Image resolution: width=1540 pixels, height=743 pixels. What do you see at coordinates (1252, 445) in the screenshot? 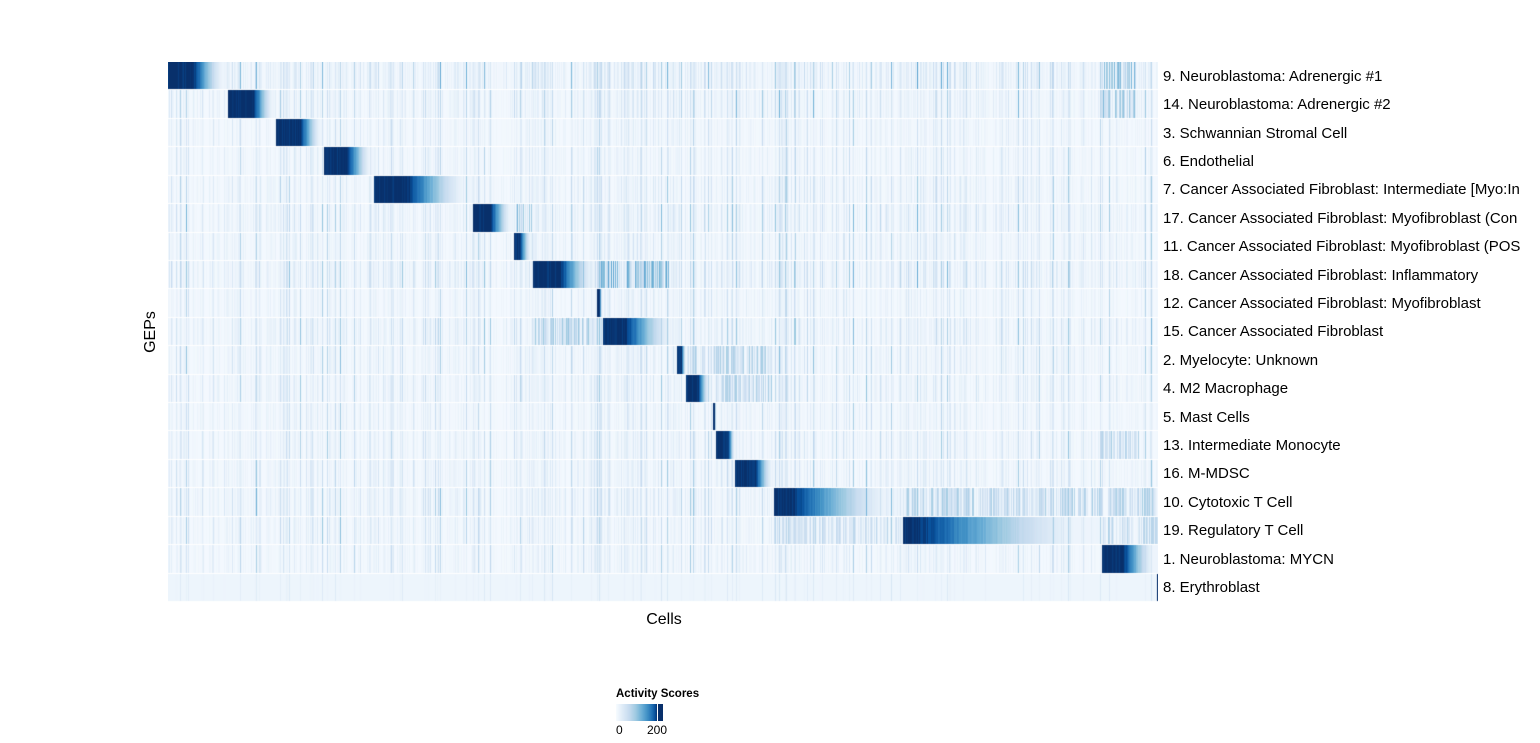
I see `row-label: 13. Intermediate Monocyte` at bounding box center [1252, 445].